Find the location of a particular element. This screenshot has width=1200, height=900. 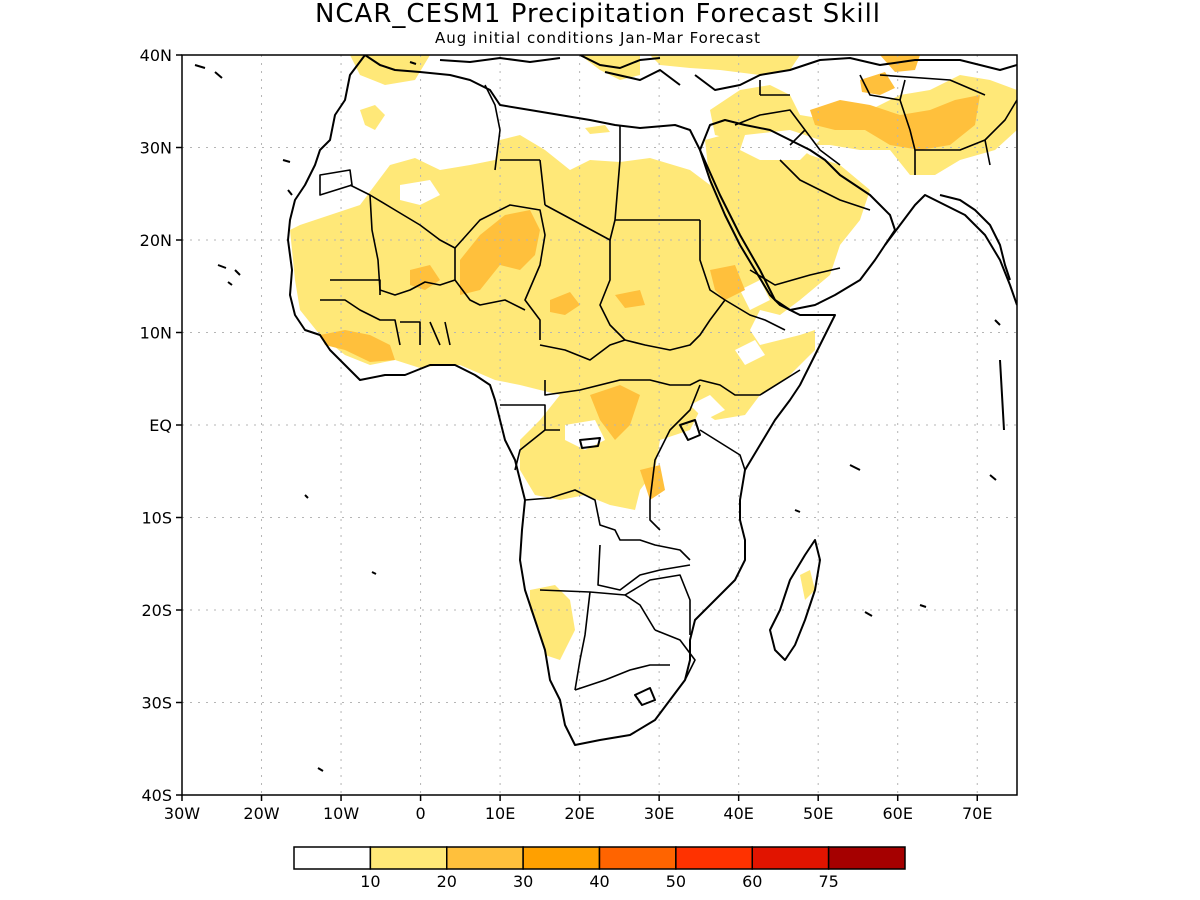

lat-tick-label: EQ is located at coordinates (160, 425).